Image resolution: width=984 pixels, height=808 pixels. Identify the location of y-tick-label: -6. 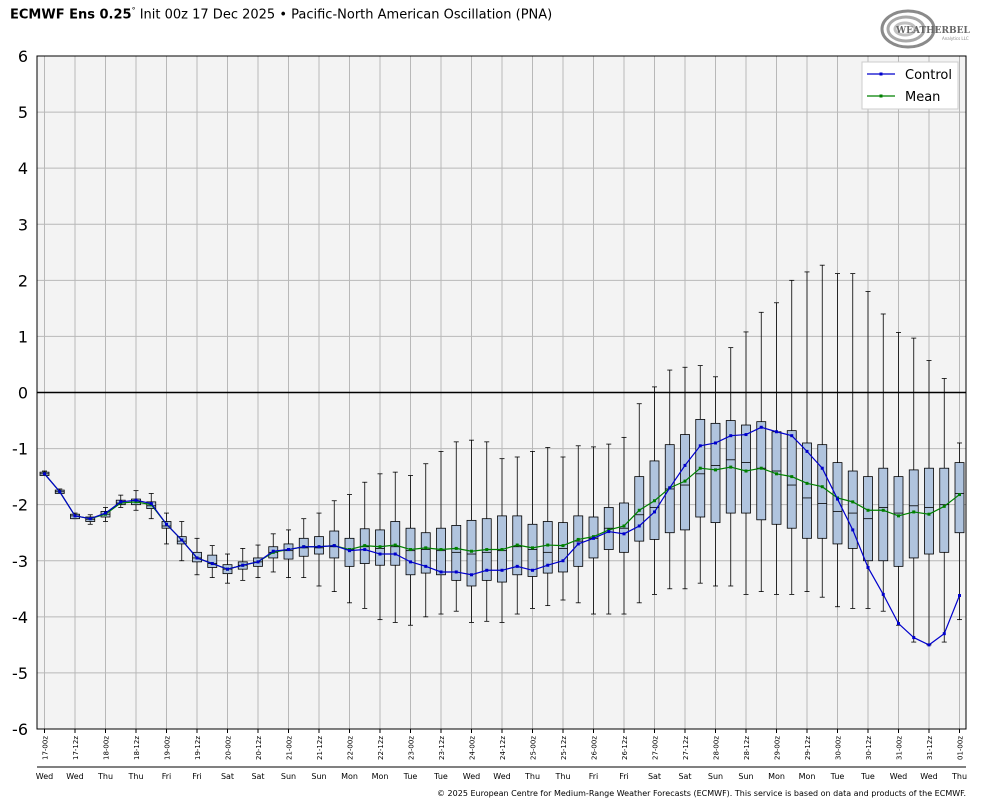
(20, 729).